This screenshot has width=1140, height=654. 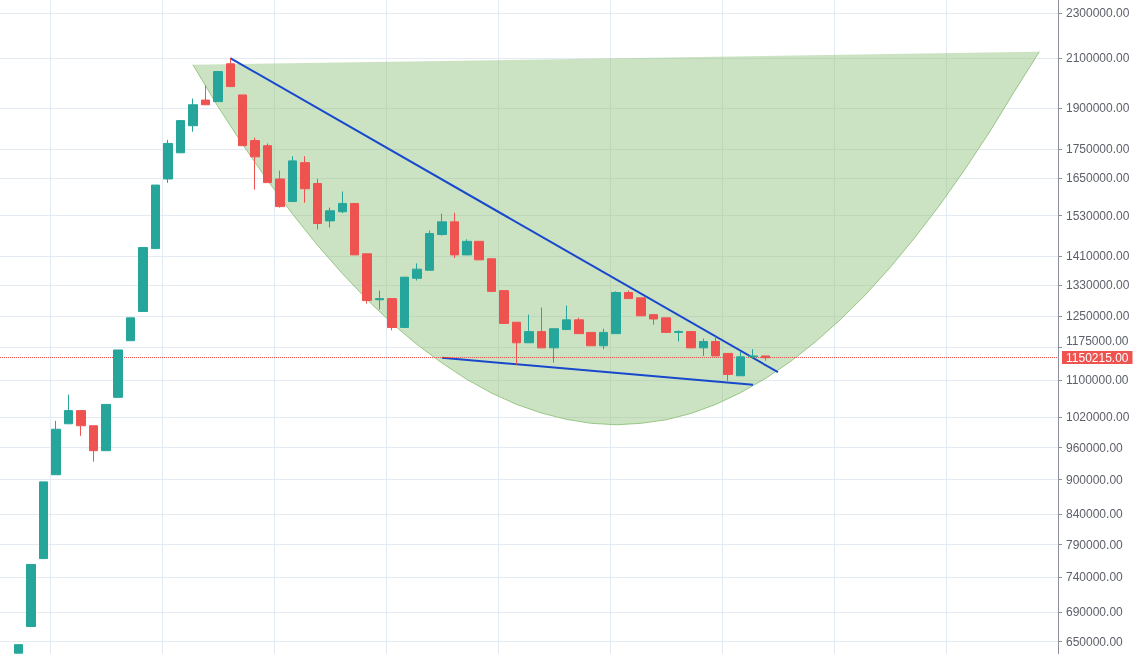 I want to click on y-tick-label: 1100000.00, so click(x=1097, y=379).